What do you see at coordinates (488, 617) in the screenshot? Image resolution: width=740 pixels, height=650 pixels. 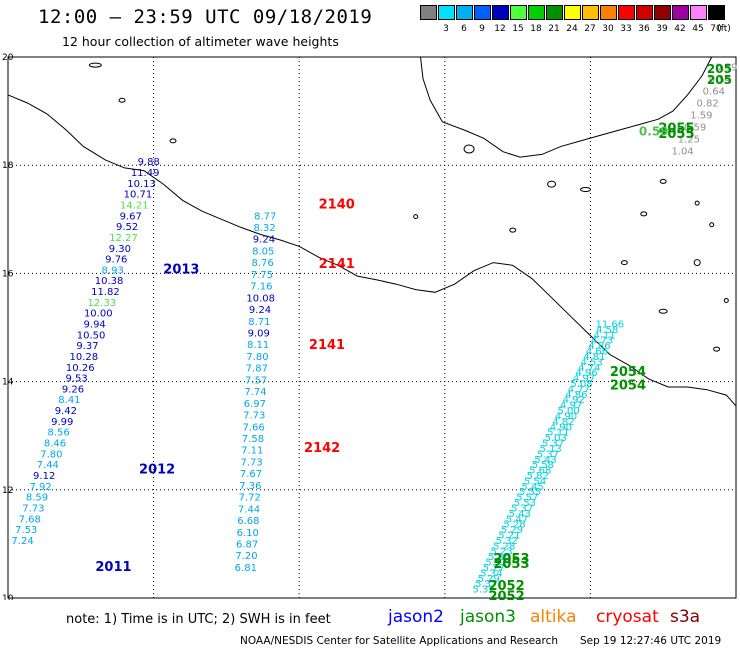 I see `legend-jason3: jason3` at bounding box center [488, 617].